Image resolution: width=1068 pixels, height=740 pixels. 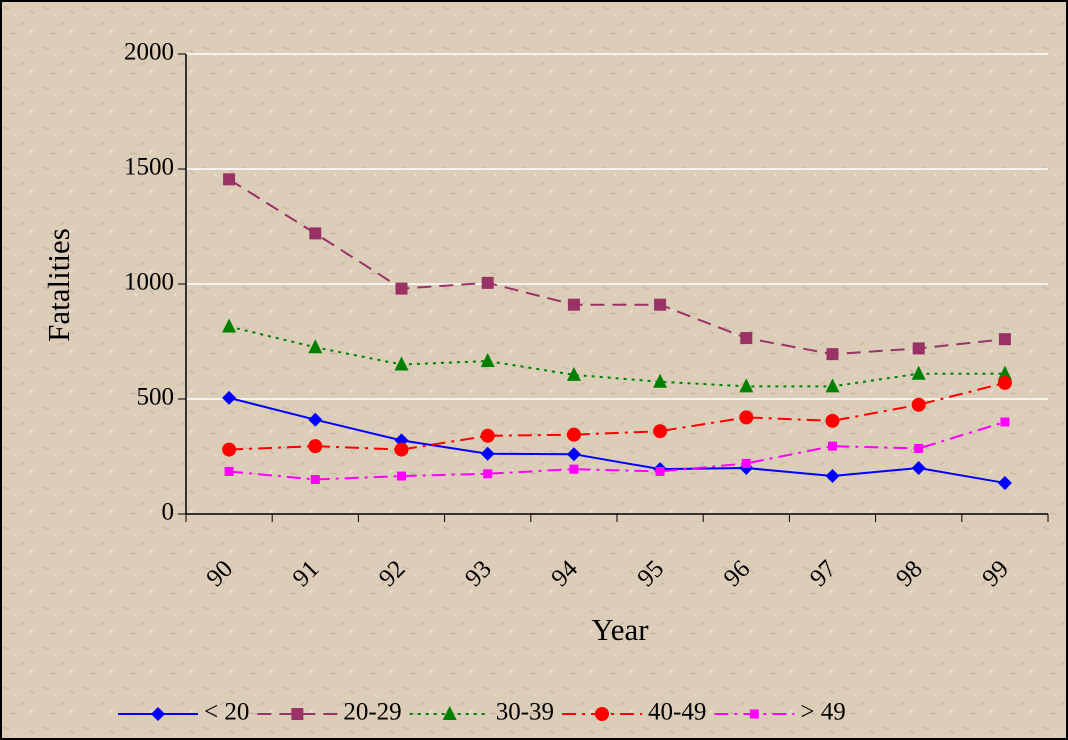 What do you see at coordinates (677, 712) in the screenshot?
I see `legend-label: 40-49` at bounding box center [677, 712].